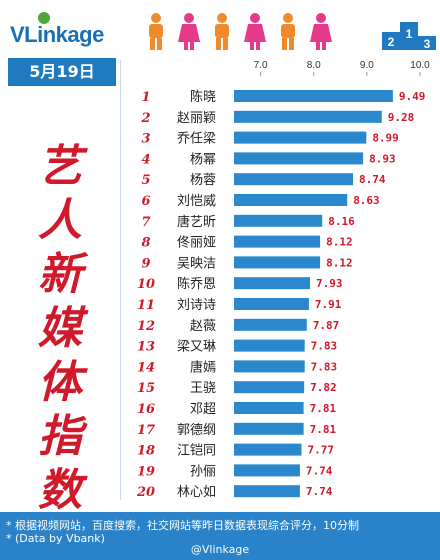 The height and width of the screenshot is (560, 440). What do you see at coordinates (145, 118) in the screenshot?
I see `rank-label: 2` at bounding box center [145, 118].